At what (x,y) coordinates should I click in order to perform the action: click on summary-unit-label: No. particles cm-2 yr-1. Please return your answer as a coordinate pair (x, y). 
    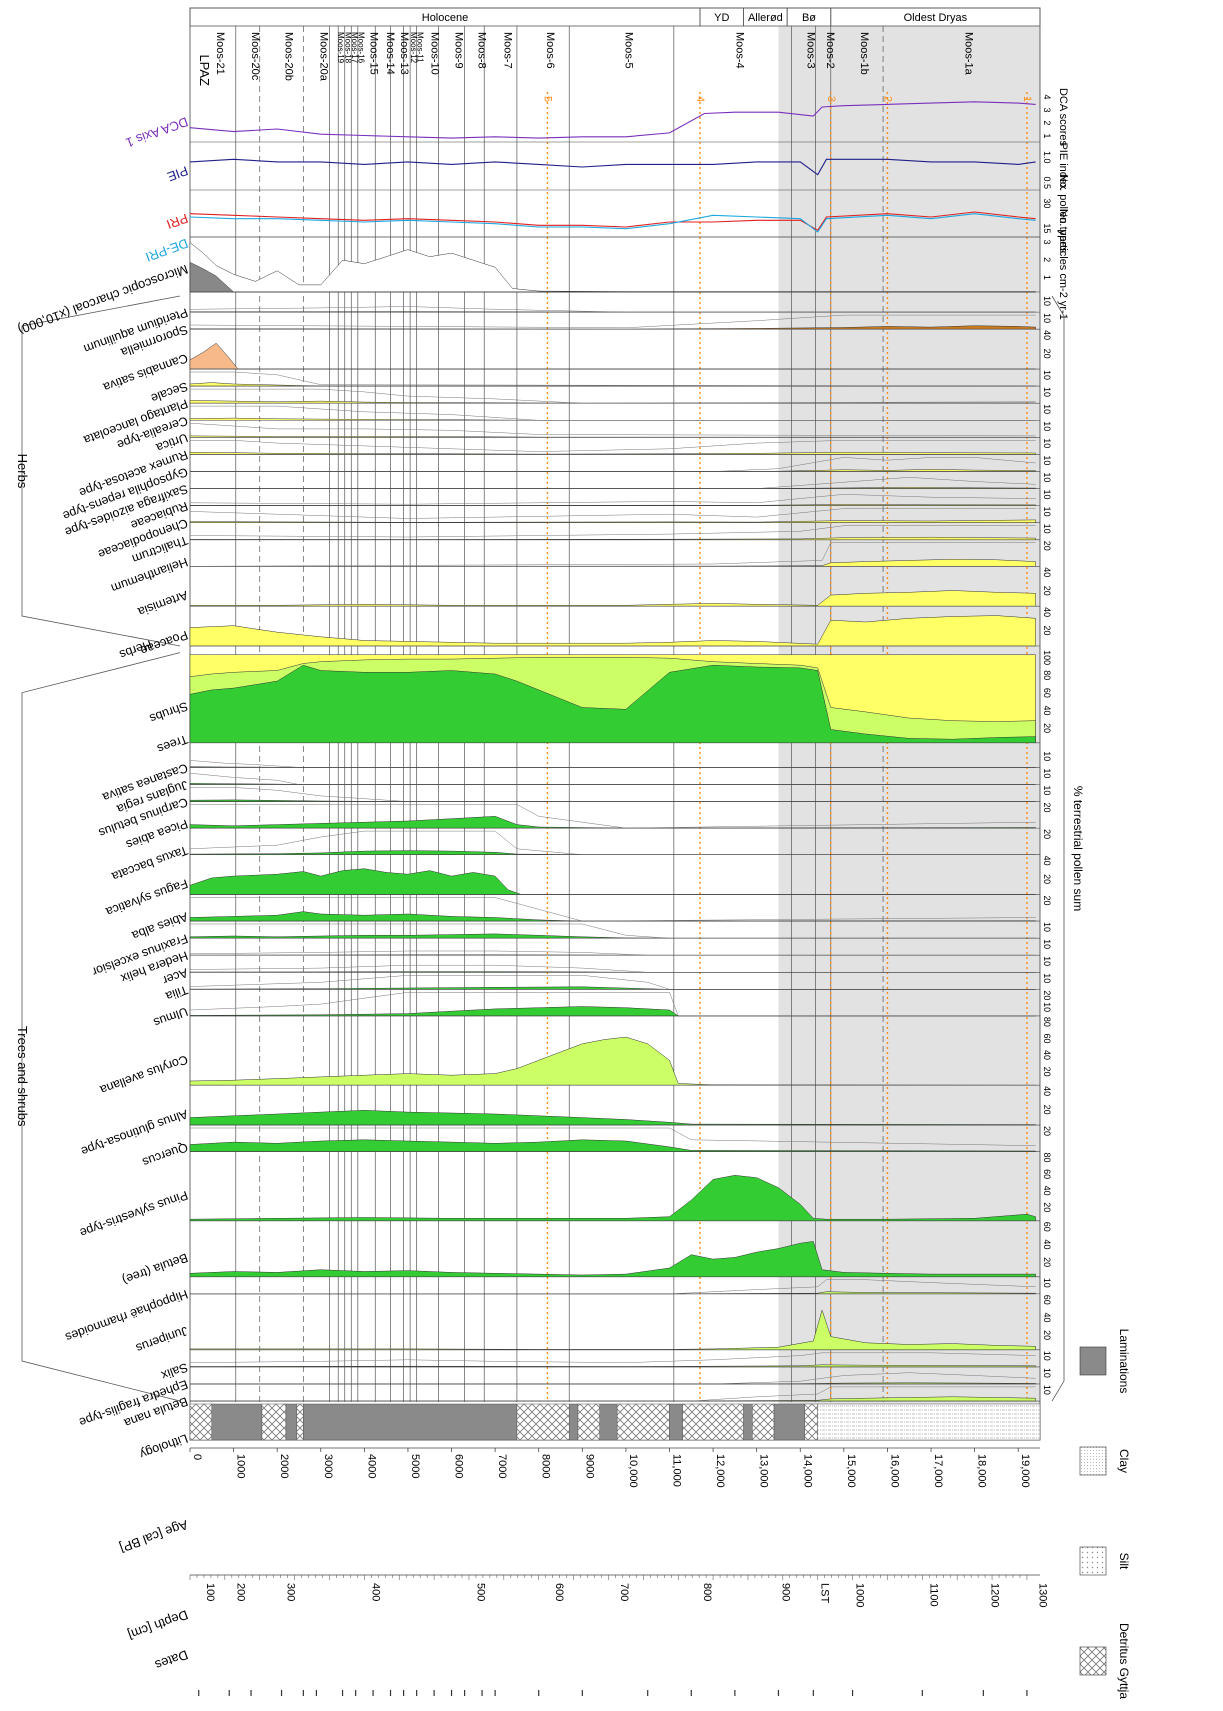
    Looking at the image, I should click on (1063, 264).